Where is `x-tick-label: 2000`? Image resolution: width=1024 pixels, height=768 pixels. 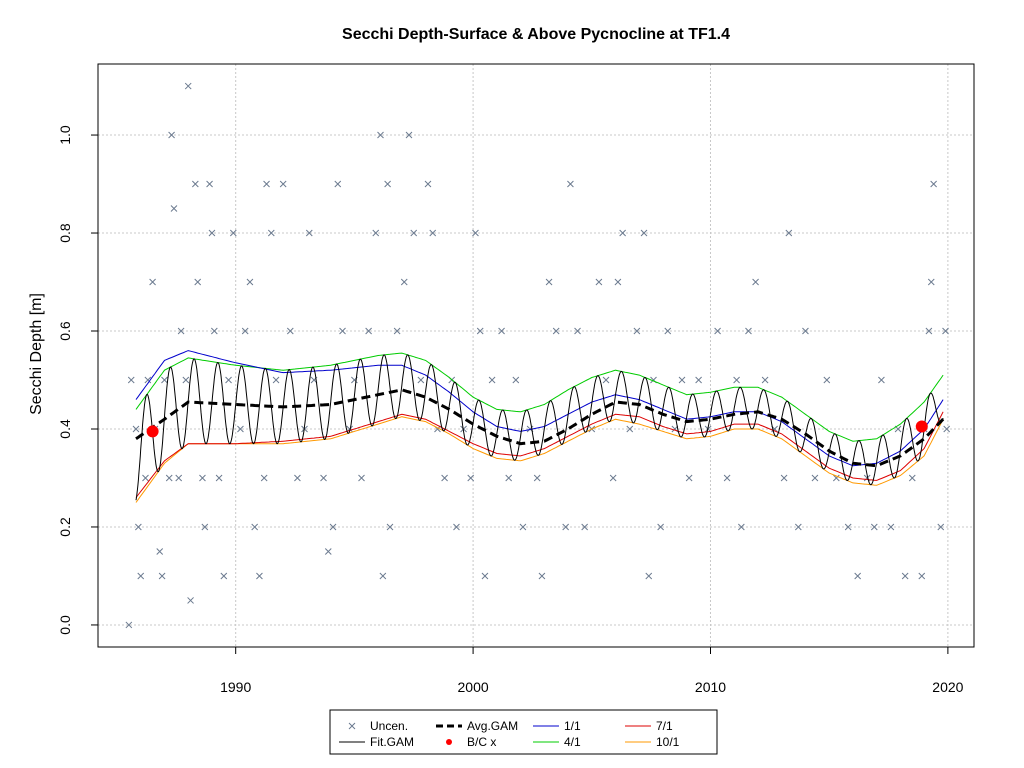 x-tick-label: 2000 is located at coordinates (473, 687).